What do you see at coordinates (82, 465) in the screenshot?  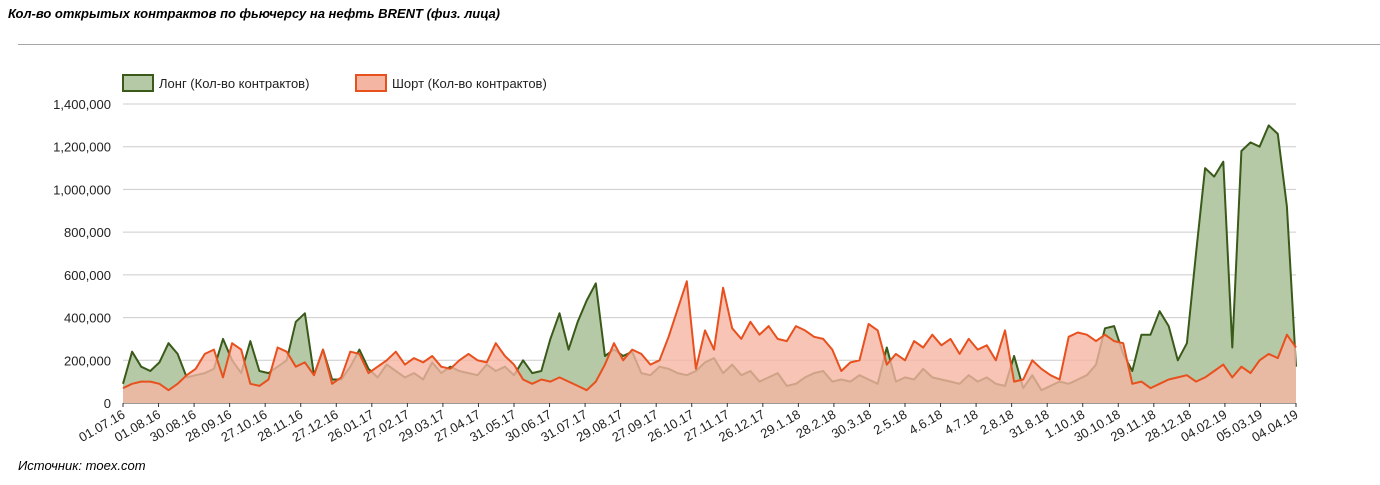 I see `source-note: Источник: moex.com` at bounding box center [82, 465].